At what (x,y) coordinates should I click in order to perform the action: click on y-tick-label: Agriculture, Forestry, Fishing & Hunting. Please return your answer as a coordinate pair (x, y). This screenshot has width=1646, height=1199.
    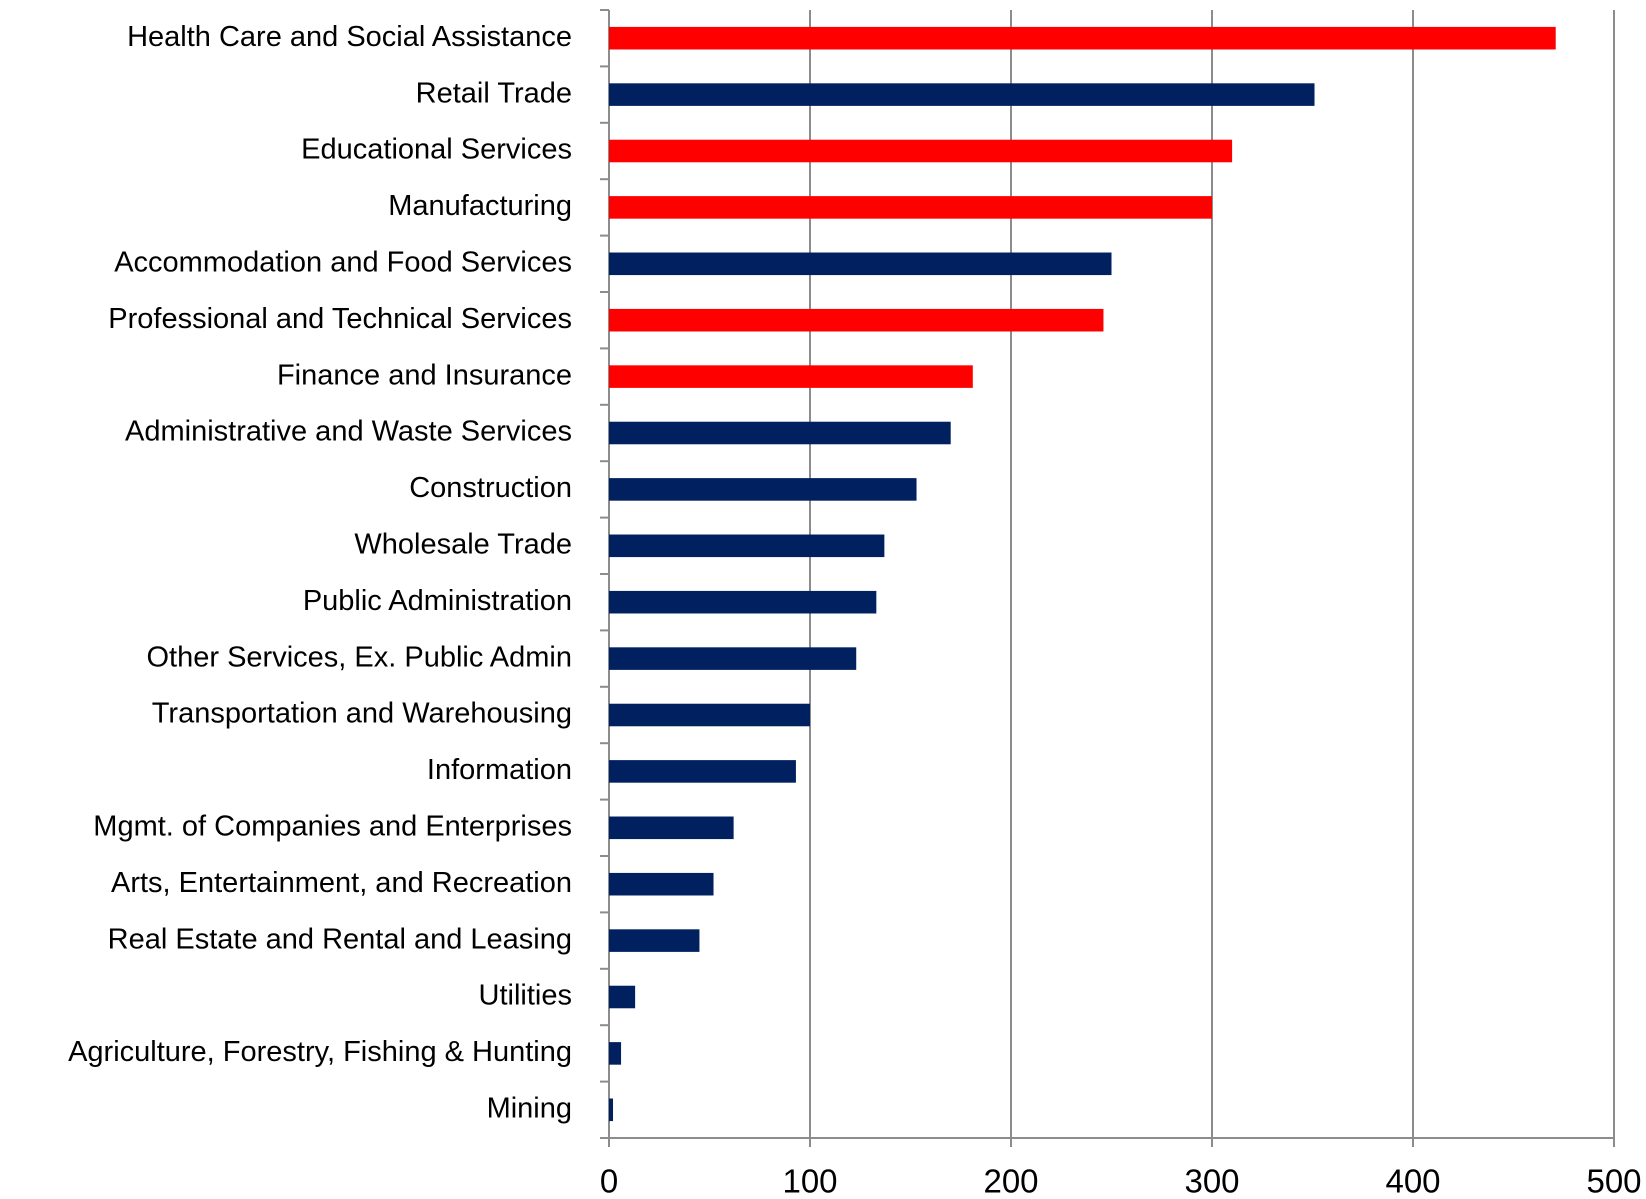
    Looking at the image, I should click on (320, 1052).